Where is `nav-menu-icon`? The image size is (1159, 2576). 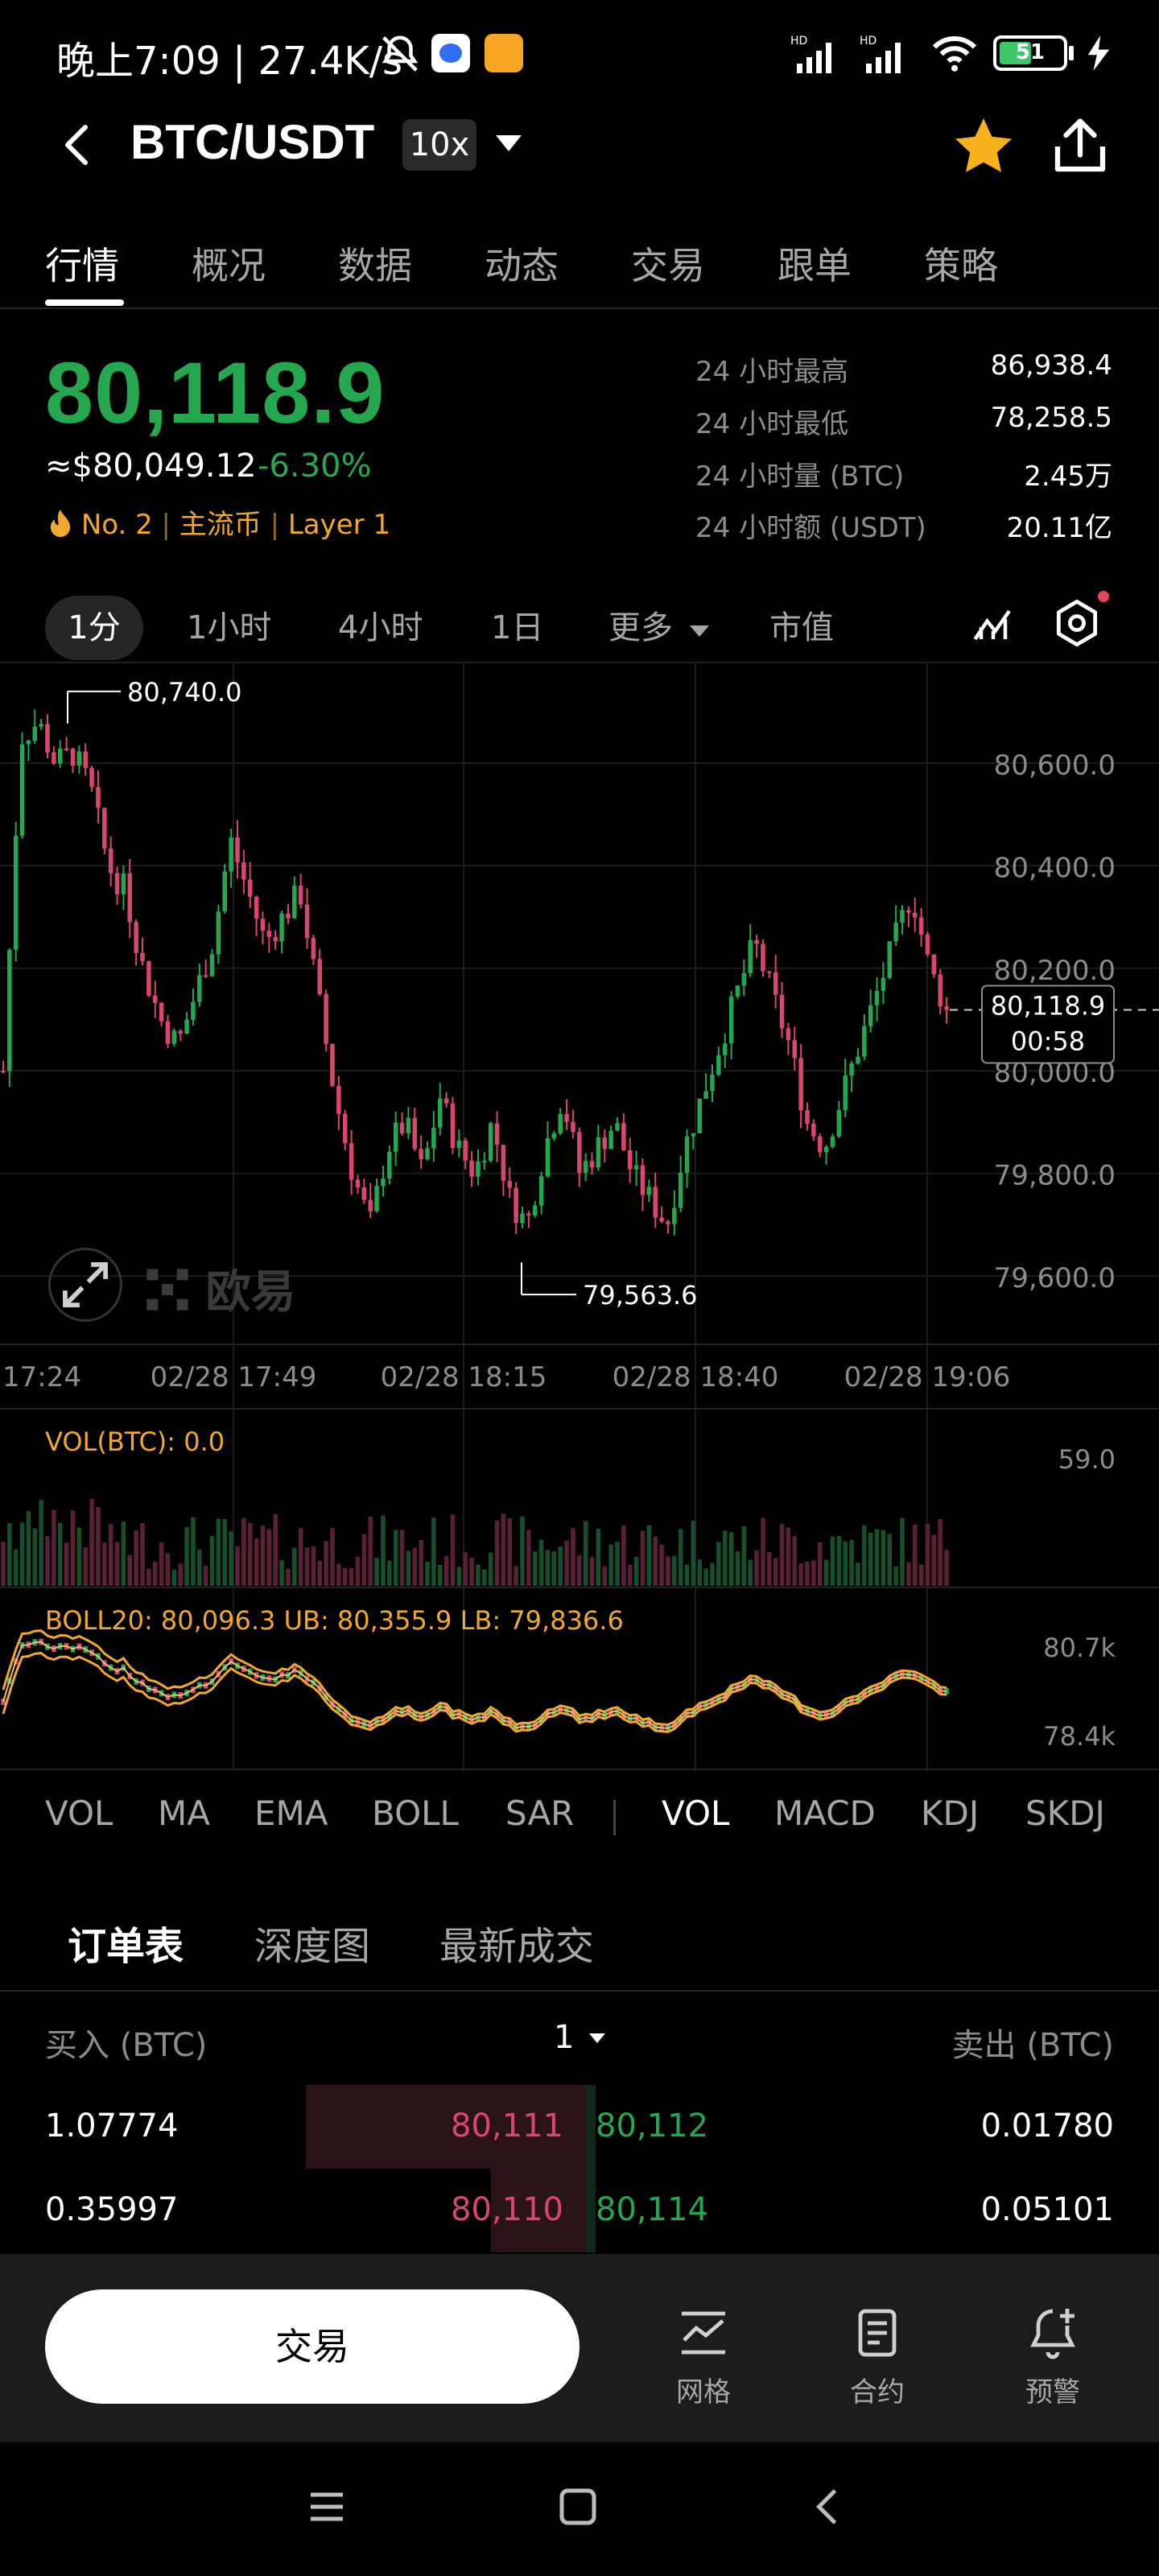 nav-menu-icon is located at coordinates (327, 2508).